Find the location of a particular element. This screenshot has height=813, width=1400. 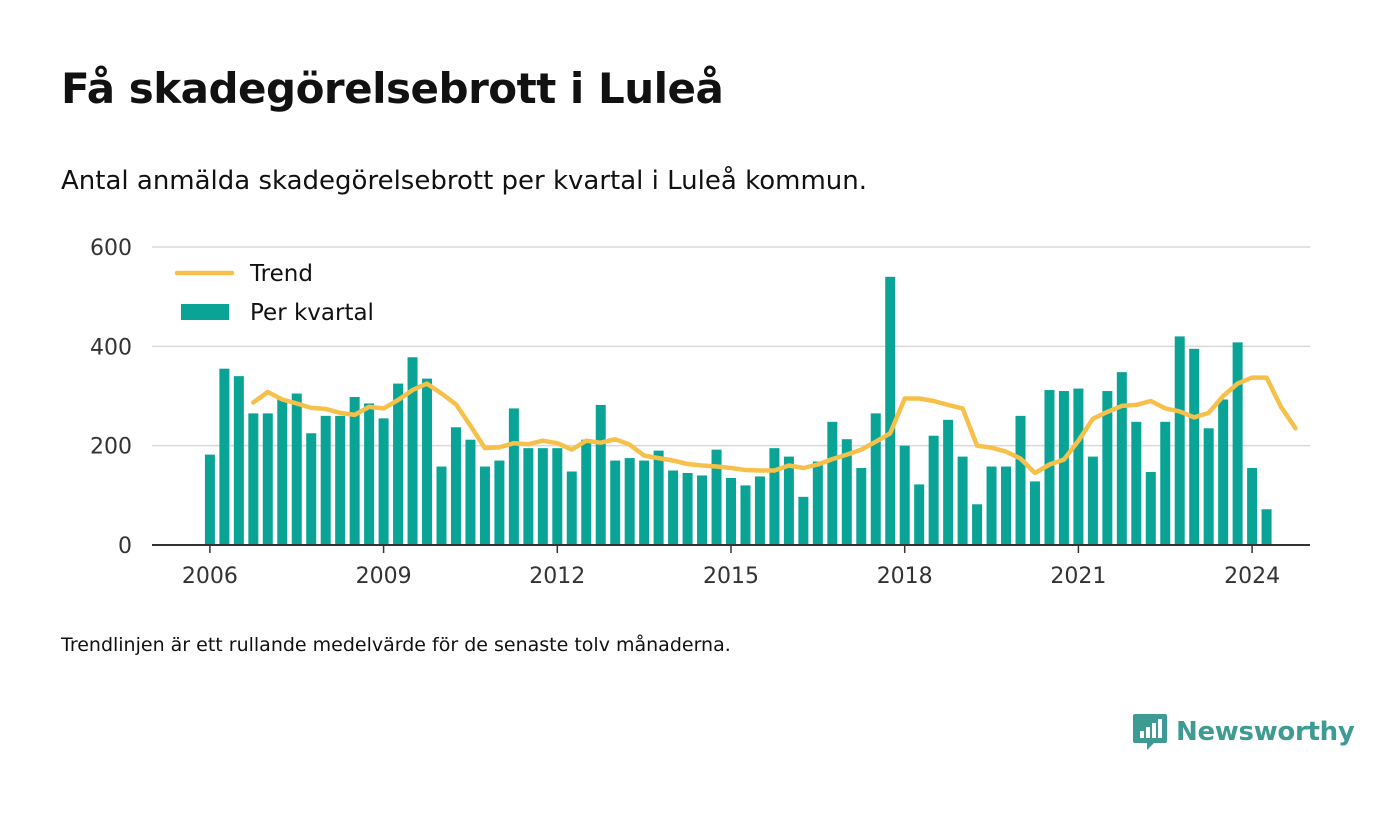

x-tick-label: 2018 is located at coordinates (905, 576).